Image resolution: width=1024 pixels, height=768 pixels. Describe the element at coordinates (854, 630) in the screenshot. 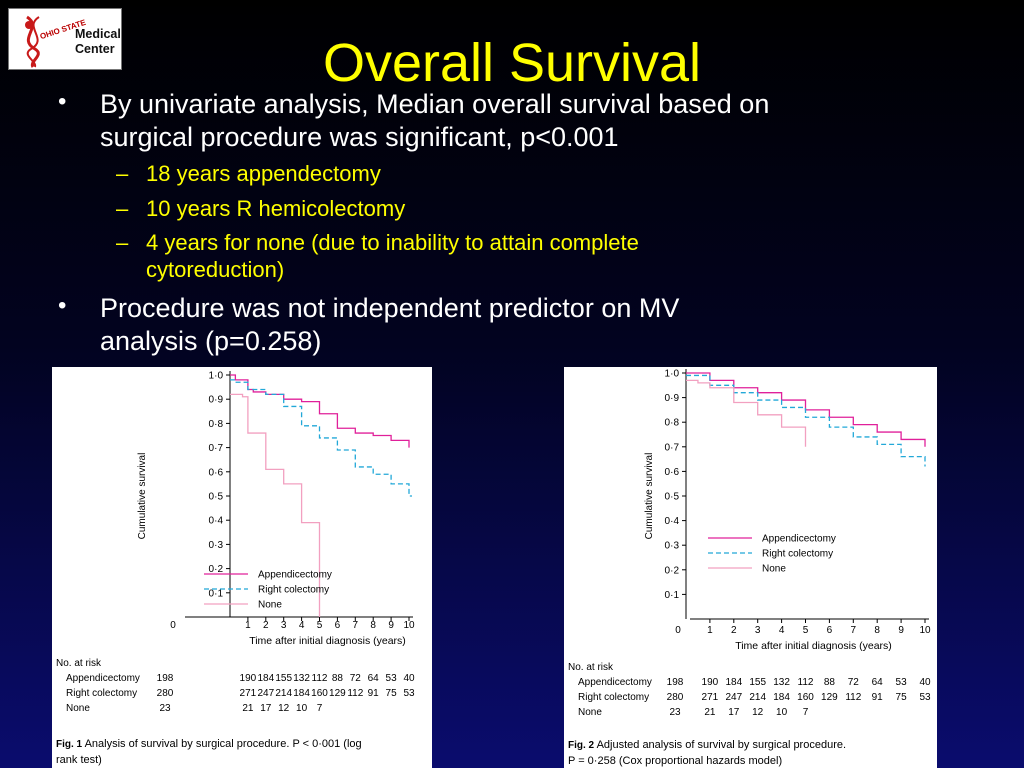

I see `x-tick-label: 7` at that location.